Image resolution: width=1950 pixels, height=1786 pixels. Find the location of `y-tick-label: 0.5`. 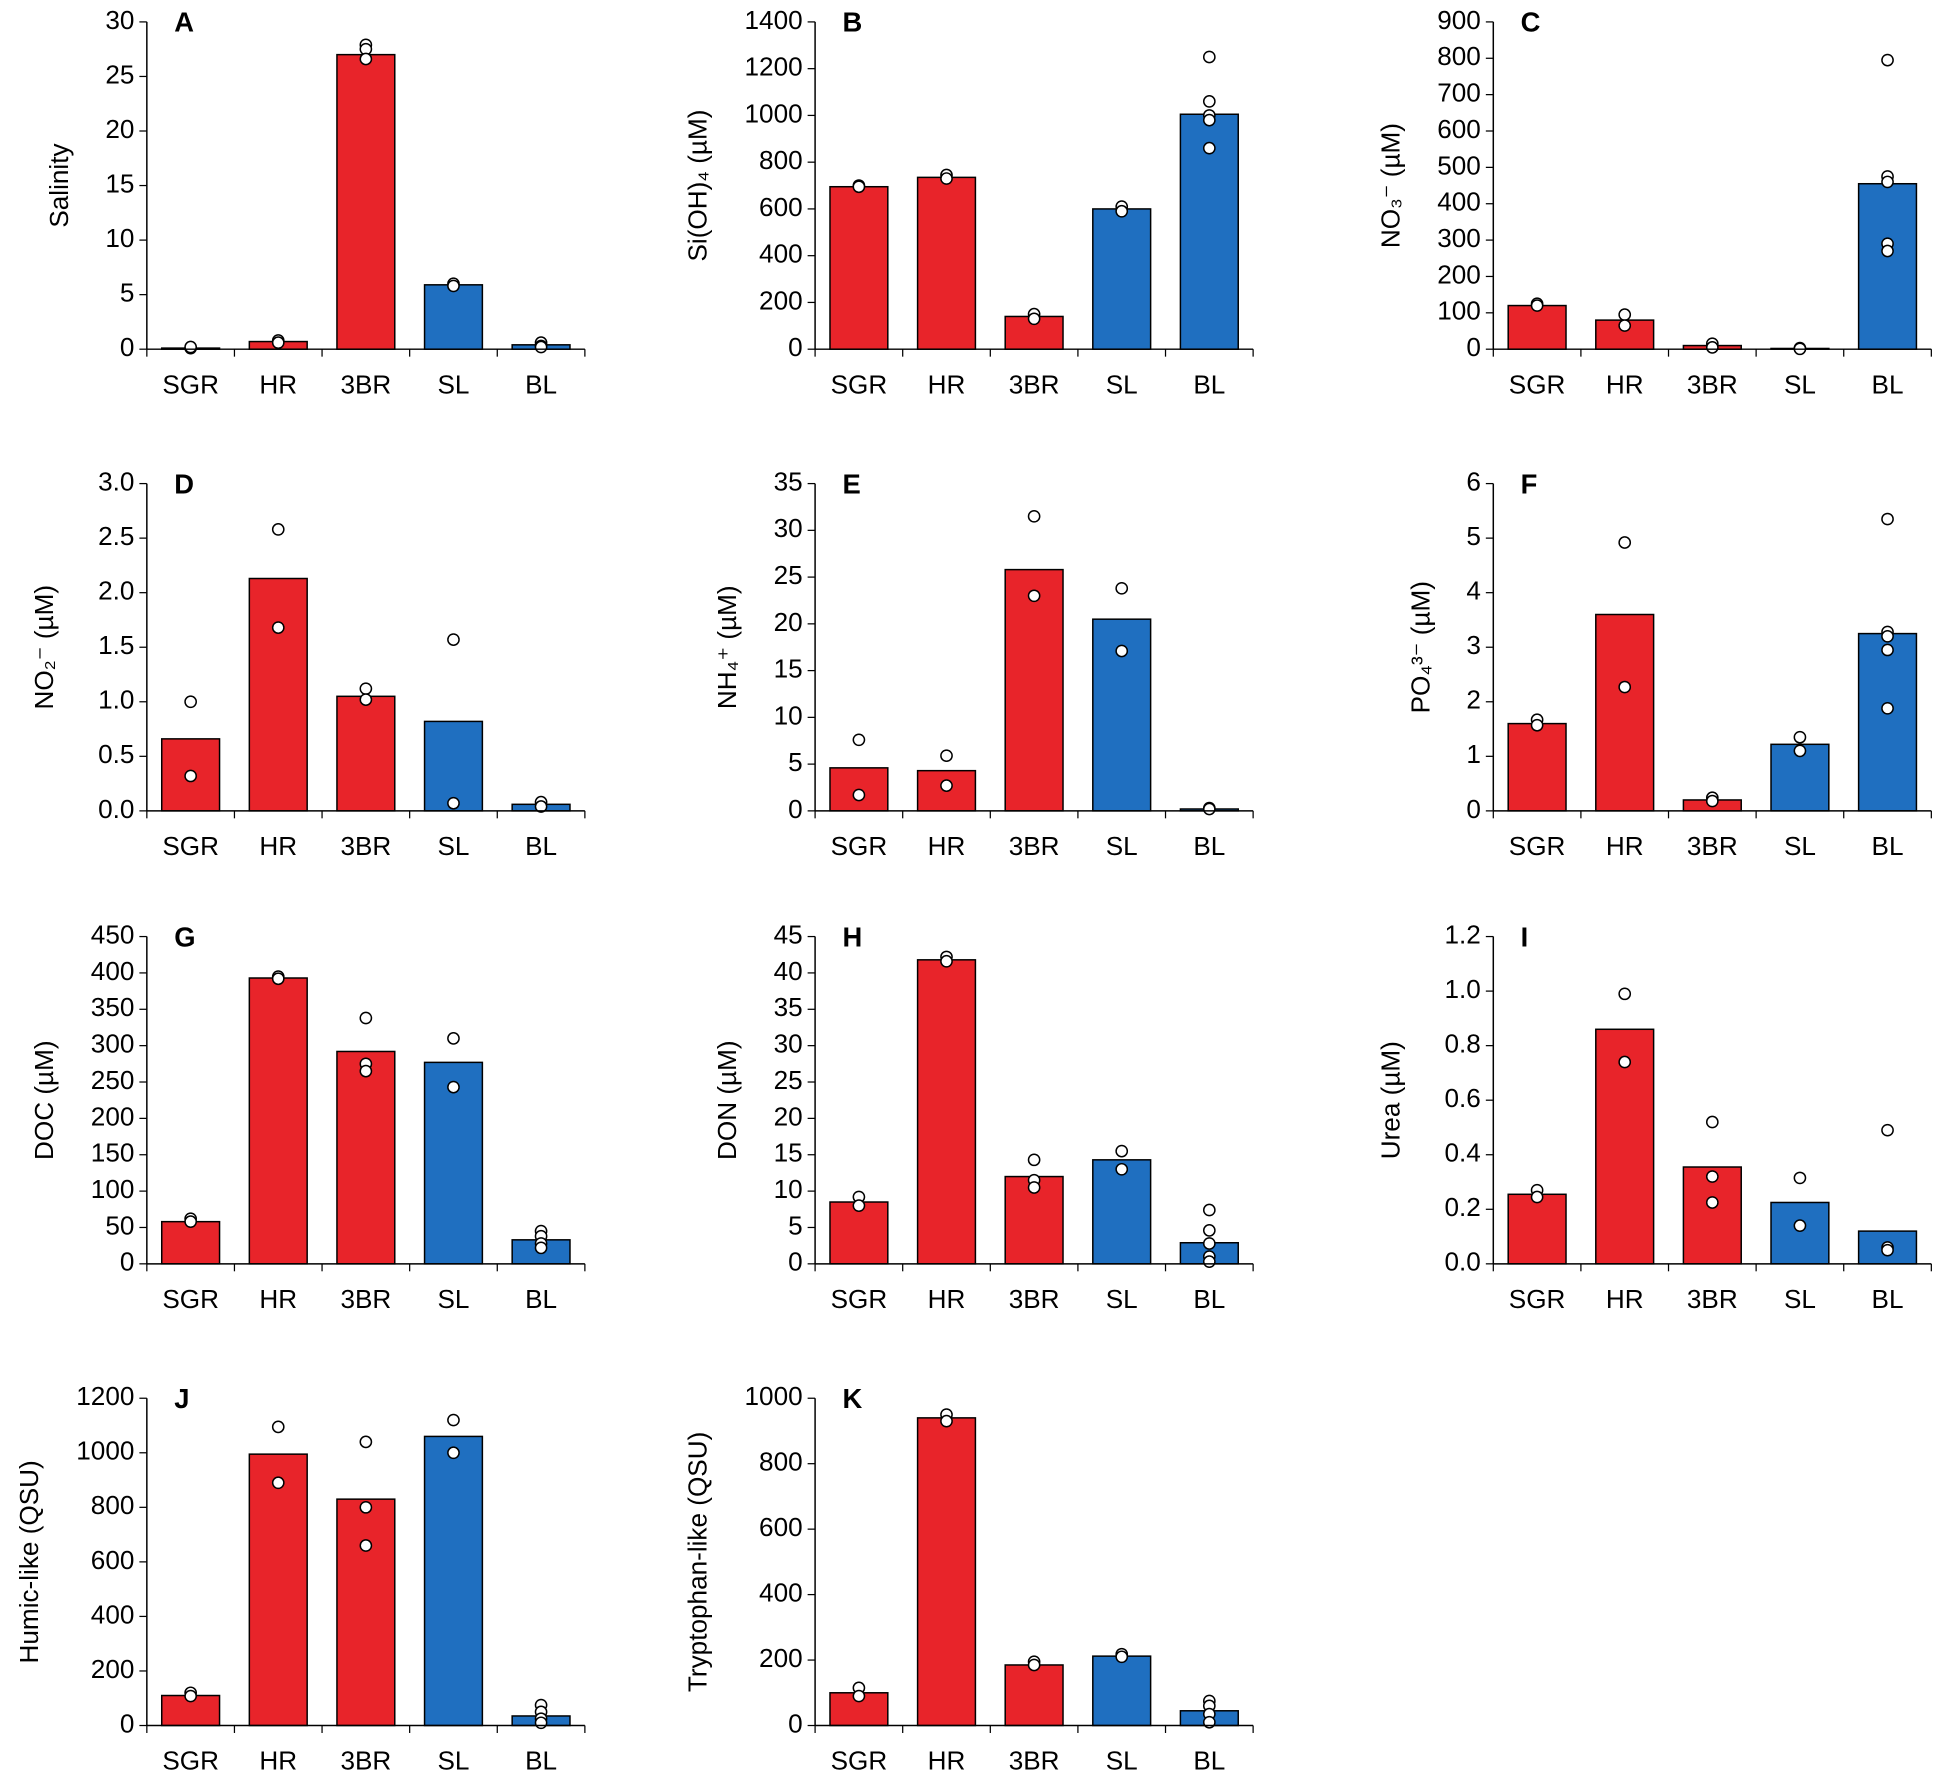

y-tick-label: 0.5 is located at coordinates (116, 754).